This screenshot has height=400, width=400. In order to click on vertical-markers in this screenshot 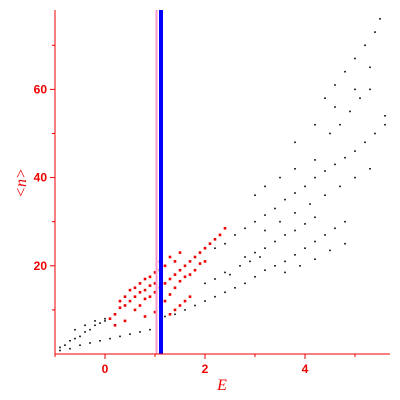, I will do `click(159, 182)`.